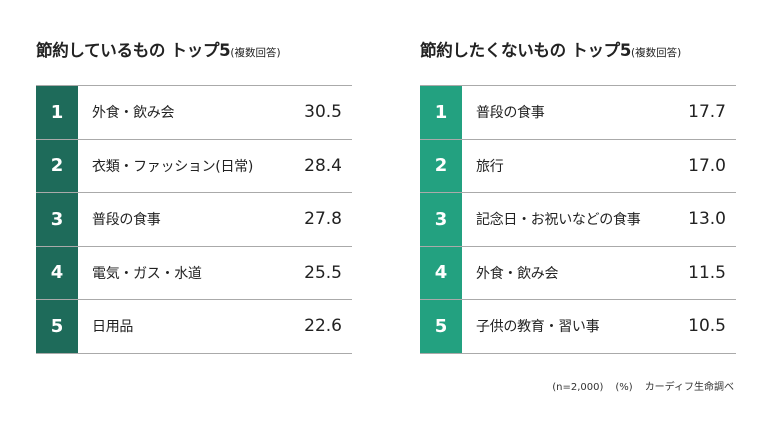 Image resolution: width=770 pixels, height=433 pixels. Describe the element at coordinates (578, 273) in the screenshot. I see `table-row: 4 外食・飲み会 11.5` at that location.